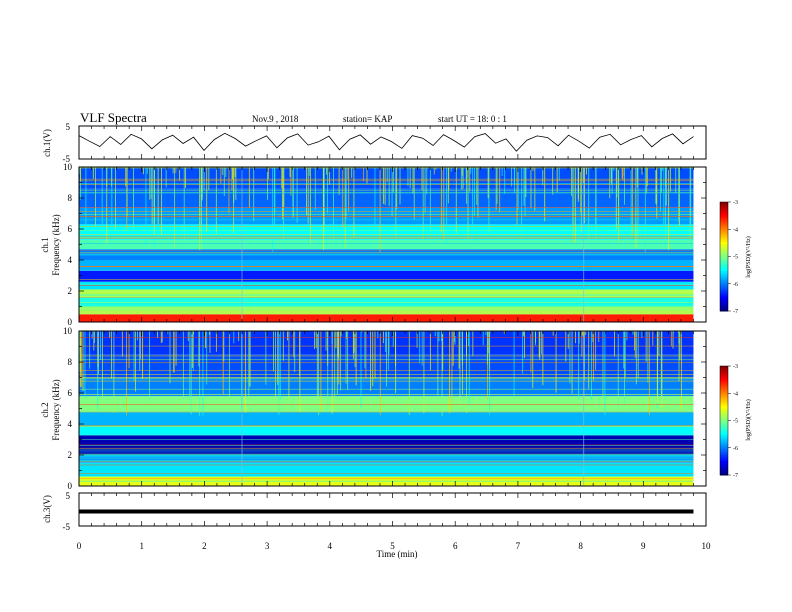  Describe the element at coordinates (70, 260) in the screenshot. I see `y-tick-label: 4` at that location.